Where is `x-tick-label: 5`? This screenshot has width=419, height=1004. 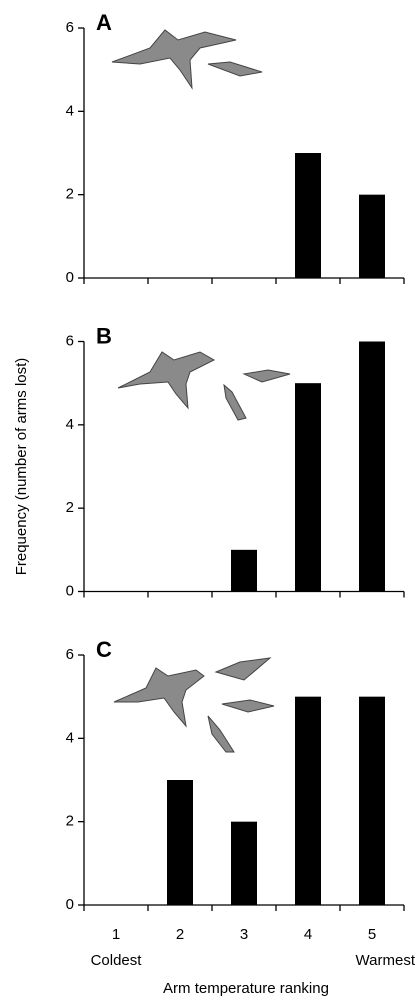
x-tick-label: 5 is located at coordinates (372, 934).